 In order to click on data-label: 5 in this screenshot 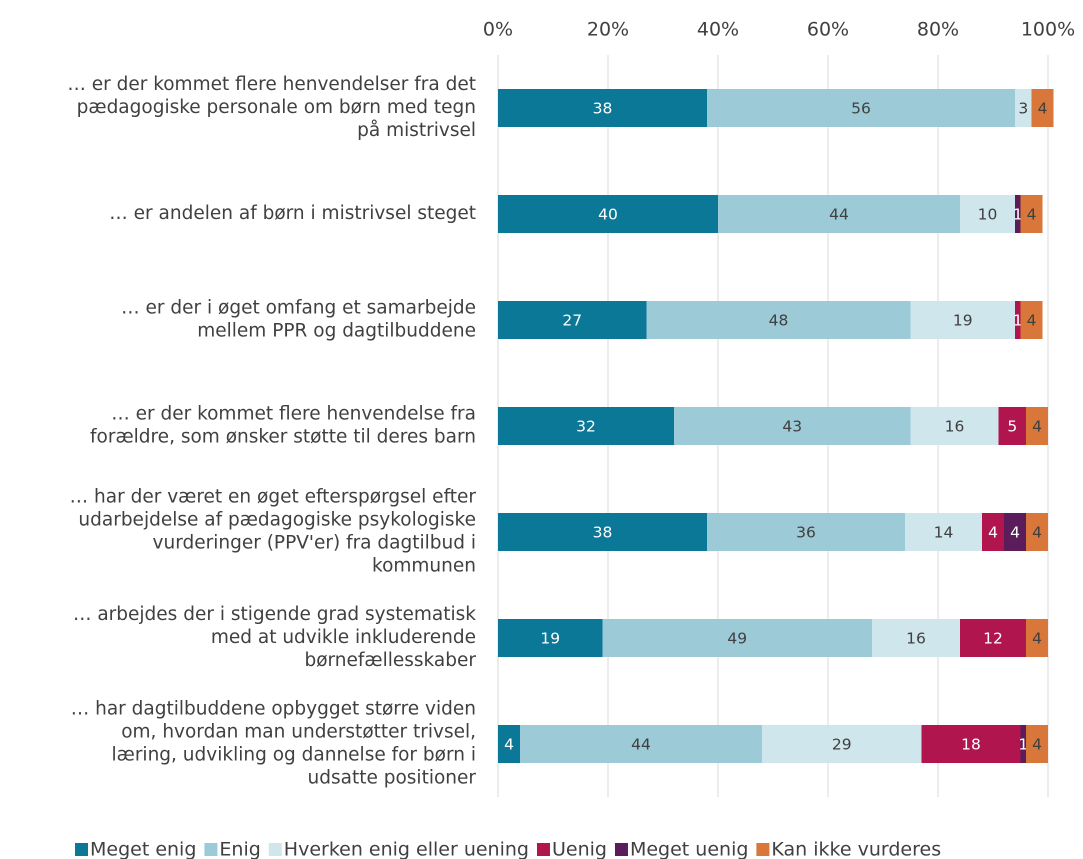, I will do `click(1012, 427)`.